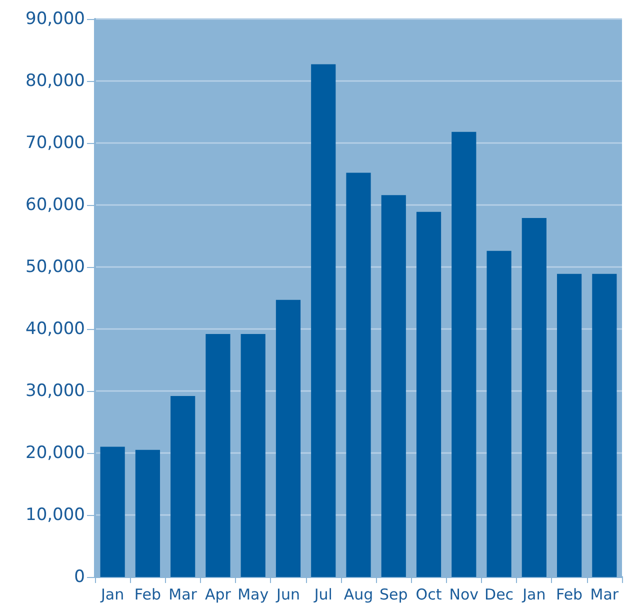 Image resolution: width=624 pixels, height=615 pixels. Describe the element at coordinates (55, 267) in the screenshot. I see `y-tick-label: 50,000` at that location.